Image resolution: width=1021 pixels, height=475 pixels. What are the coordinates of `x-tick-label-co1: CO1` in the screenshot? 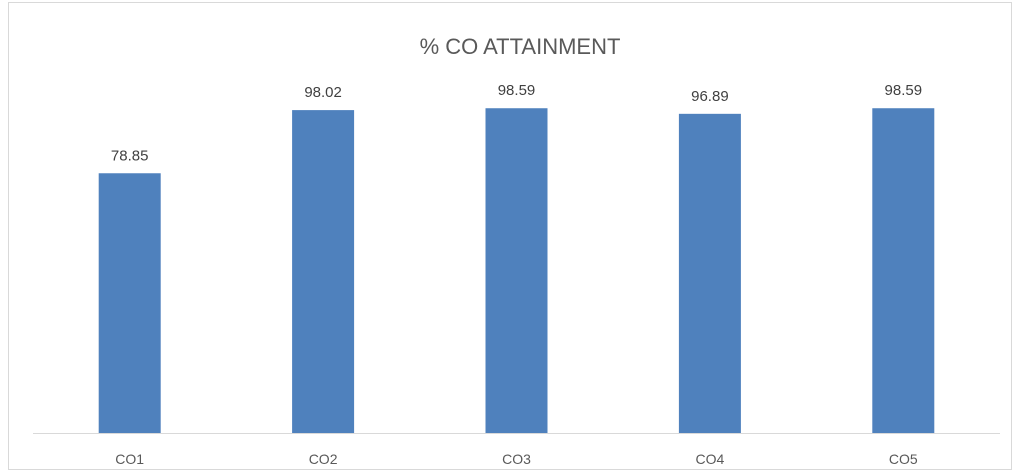 It's located at (129, 459).